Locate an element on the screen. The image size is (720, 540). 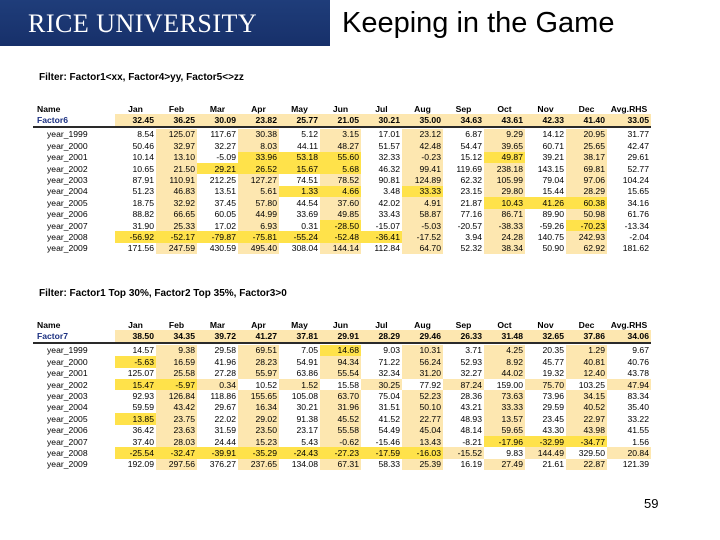
column-header: Oct is located at coordinates (504, 324).